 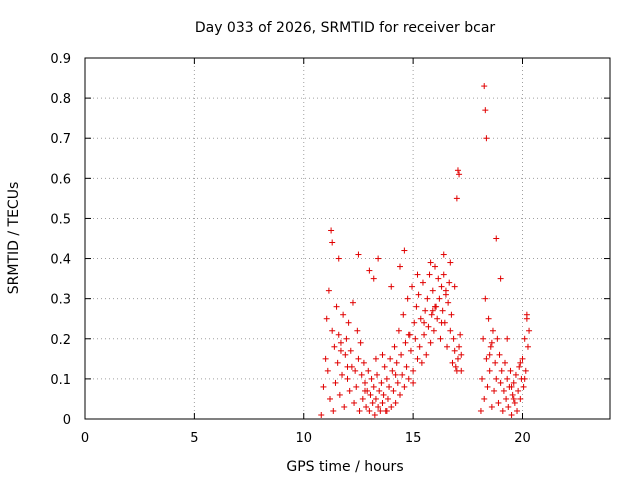 I want to click on y-tick-label: 0.5, so click(x=60, y=219).